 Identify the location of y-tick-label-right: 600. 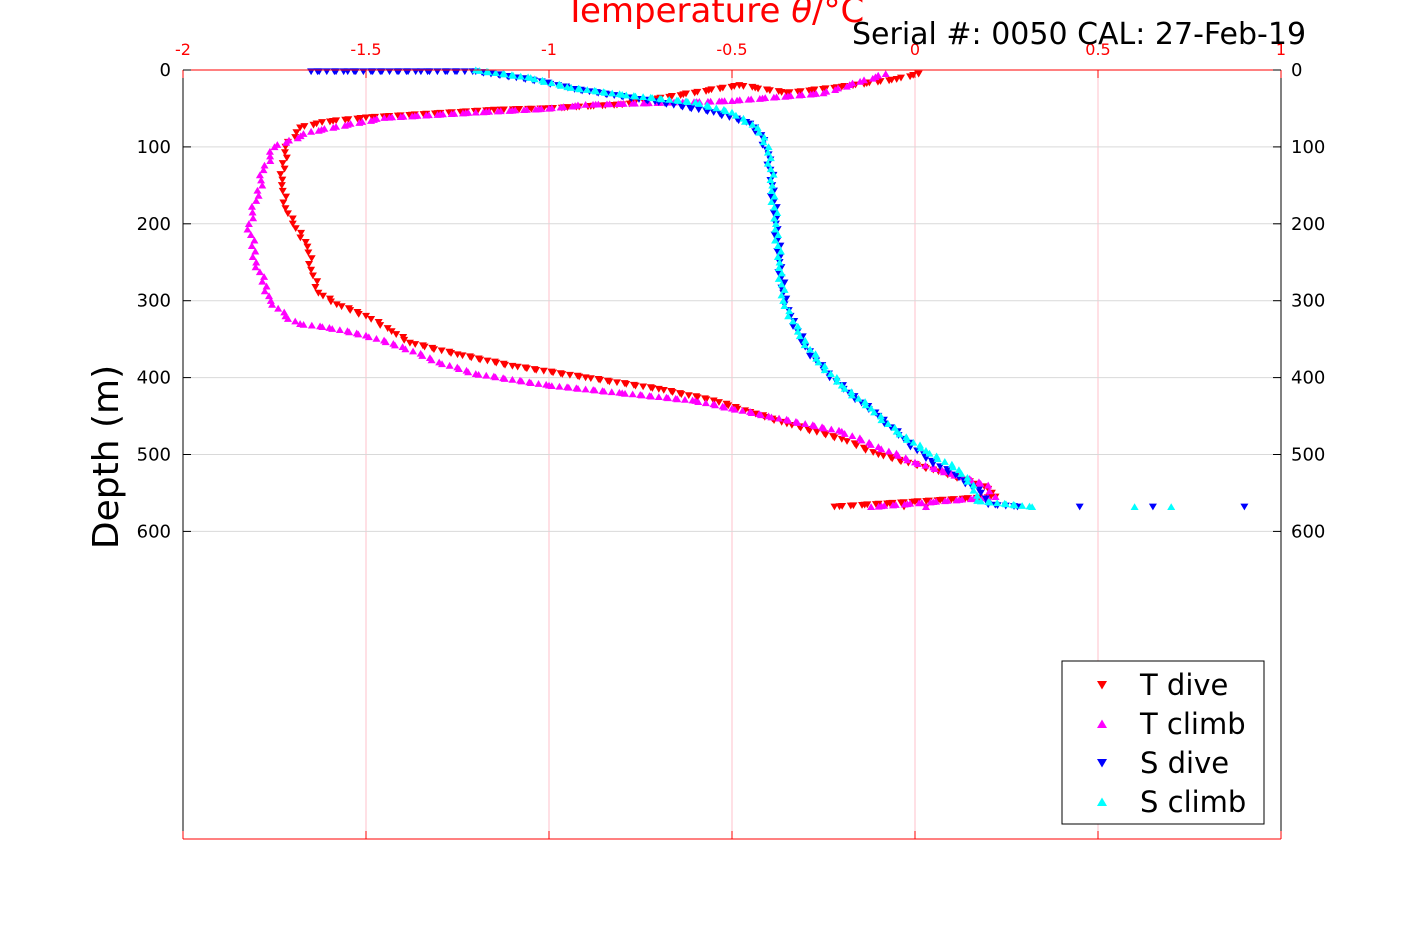
(1308, 531).